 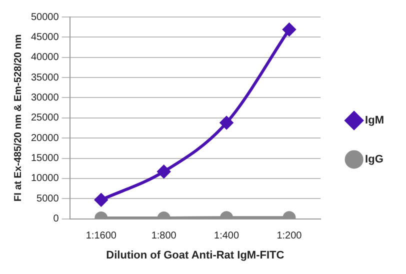 I want to click on y-tick-label: 35000, so click(x=45, y=78).